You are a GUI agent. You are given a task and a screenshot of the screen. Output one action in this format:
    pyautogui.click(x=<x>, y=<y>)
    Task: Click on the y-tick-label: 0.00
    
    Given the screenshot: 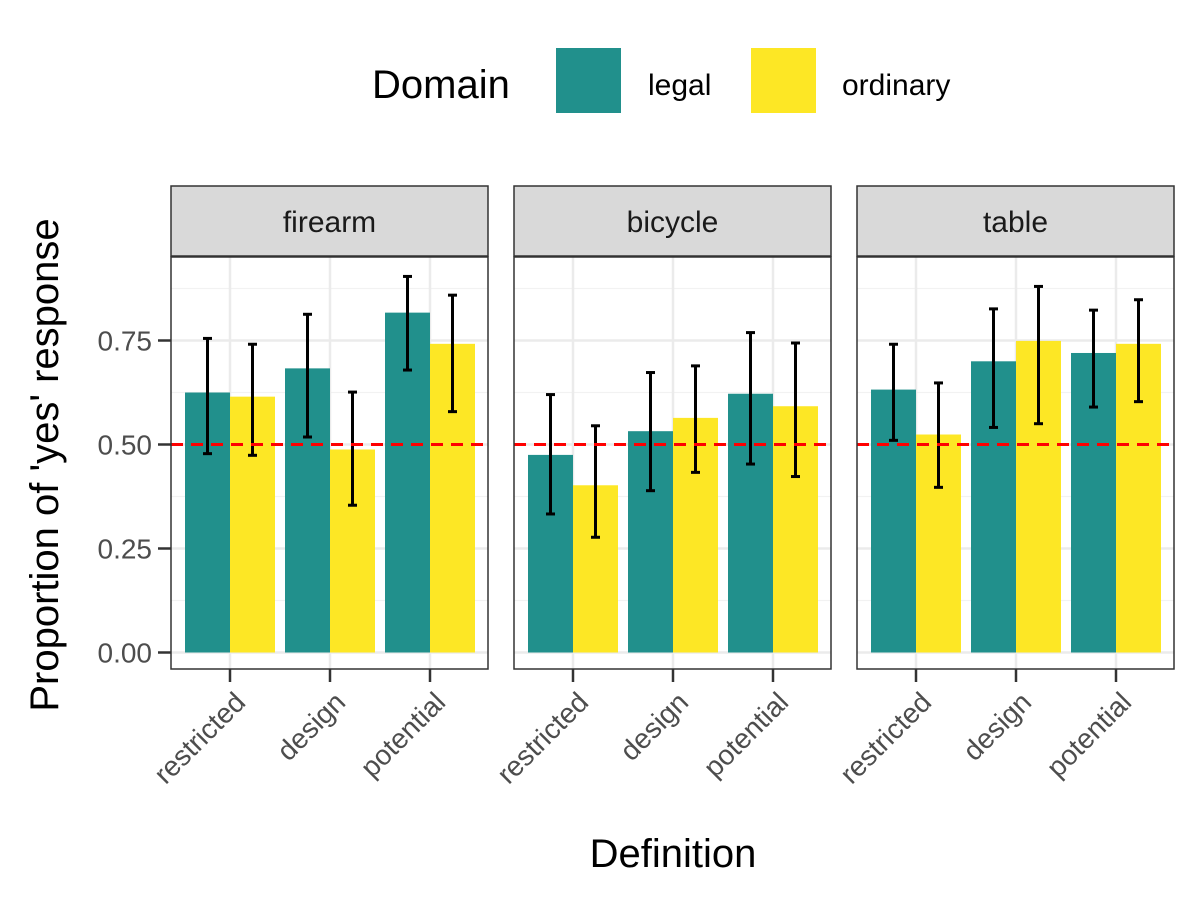 What is the action you would take?
    pyautogui.click(x=125, y=653)
    